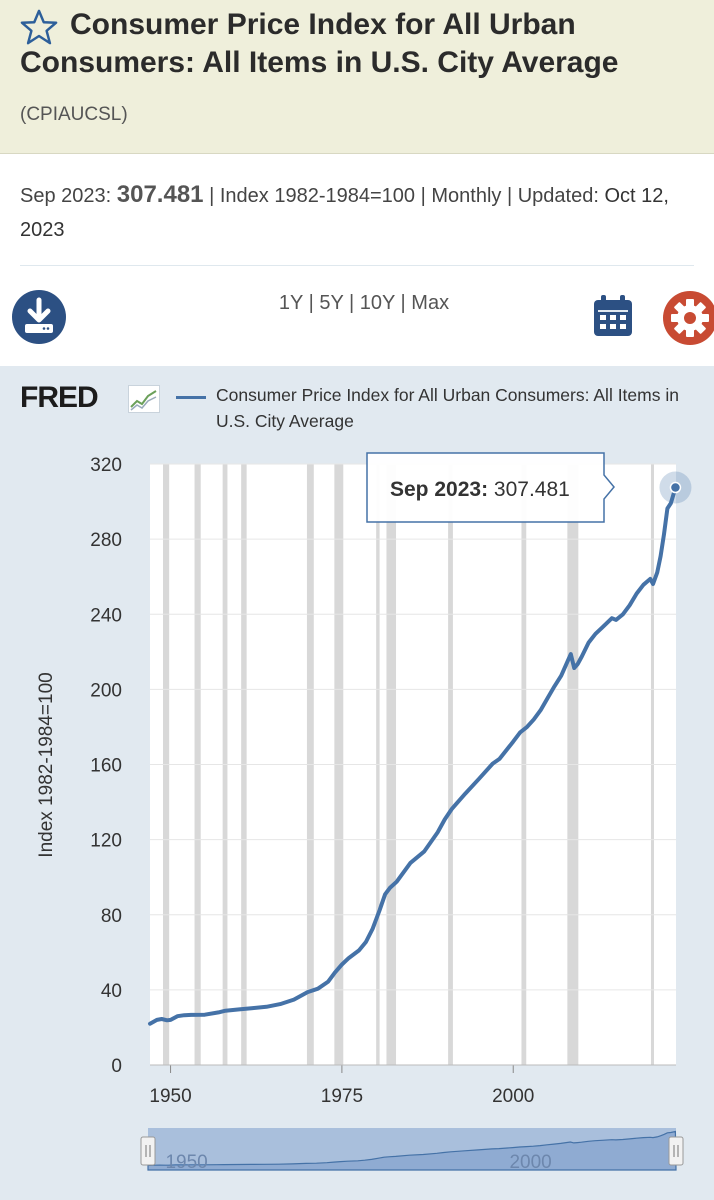 Image resolution: width=714 pixels, height=1200 pixels. Describe the element at coordinates (111, 991) in the screenshot. I see `y-tick-label-40: 40` at that location.